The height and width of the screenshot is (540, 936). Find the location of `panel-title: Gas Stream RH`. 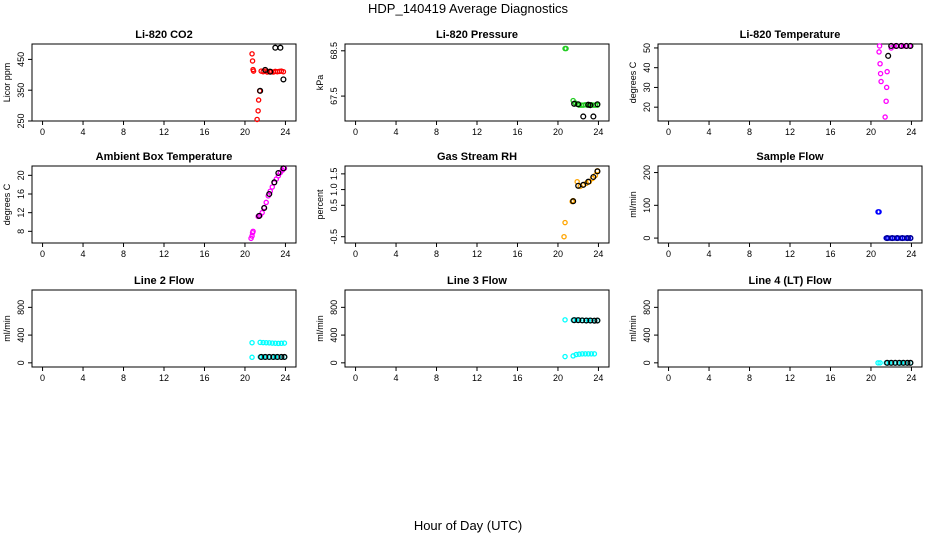

panel-title: Gas Stream RH is located at coordinates (477, 157).